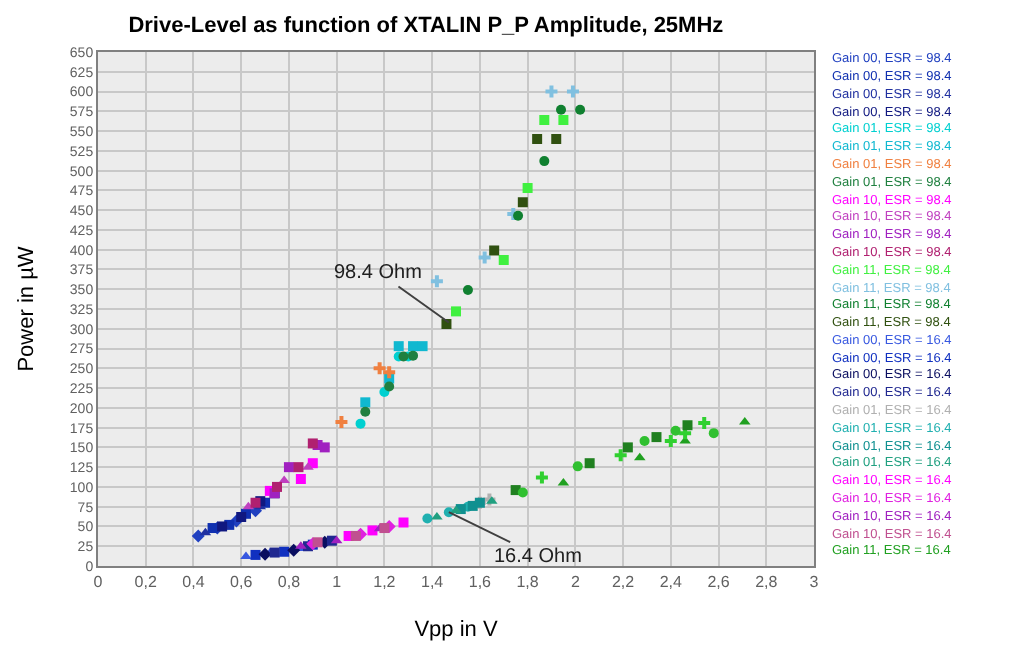 This screenshot has width=1014, height=660. I want to click on x-tick-label: 3, so click(814, 582).